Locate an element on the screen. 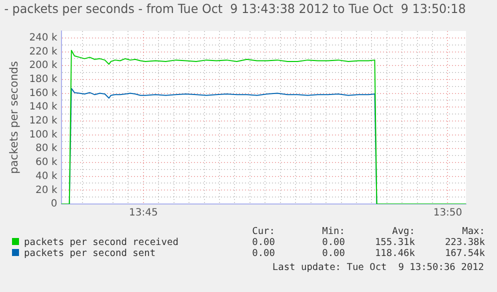  y-tick-label: 0 is located at coordinates (54, 204).